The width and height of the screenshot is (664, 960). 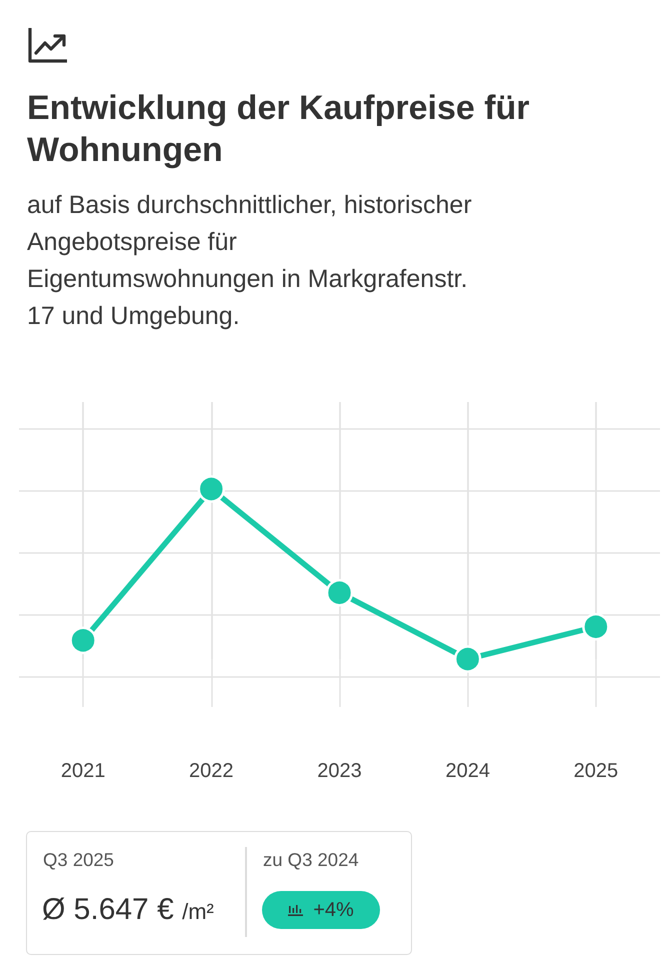 What do you see at coordinates (250, 261) in the screenshot?
I see `chart-subtitle: auf Basis durchschnittlicher, historischer Angebotspreise für Eigentumswohnungen in Markgrafenstr. 17 und Umgebung.` at bounding box center [250, 261].